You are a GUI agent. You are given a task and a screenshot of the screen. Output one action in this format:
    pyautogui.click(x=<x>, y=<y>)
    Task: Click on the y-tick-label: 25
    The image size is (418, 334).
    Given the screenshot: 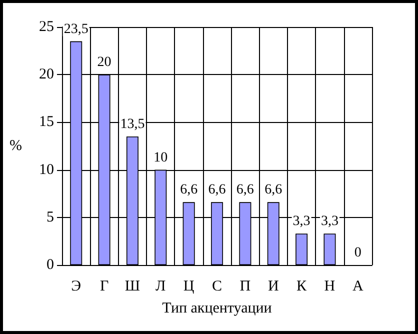 What is the action you would take?
    pyautogui.click(x=46, y=27)
    